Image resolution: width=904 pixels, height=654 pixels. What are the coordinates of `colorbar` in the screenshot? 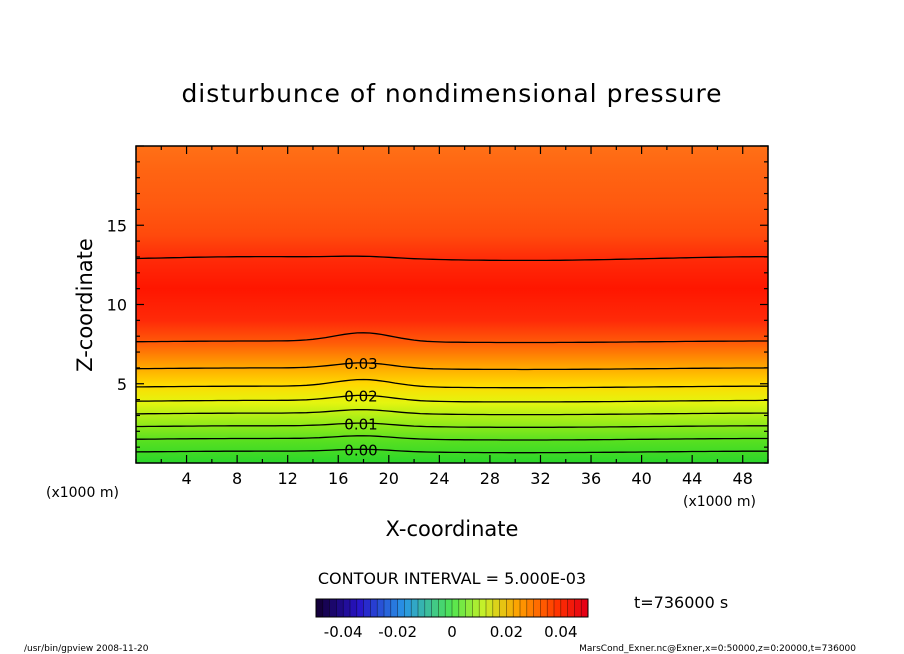 It's located at (452, 608).